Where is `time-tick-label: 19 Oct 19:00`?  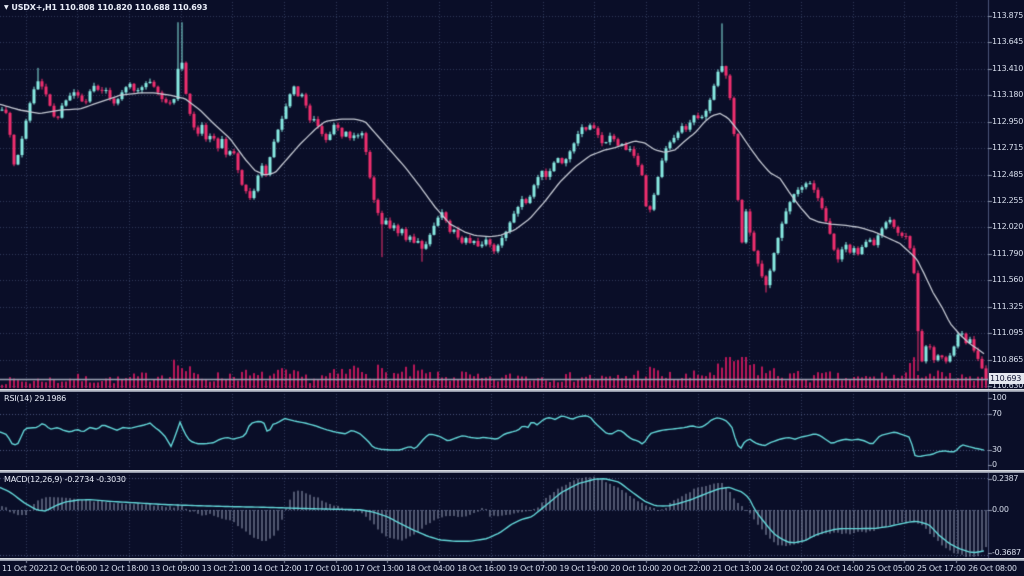
time-tick-label: 19 Oct 19:00 is located at coordinates (583, 568).